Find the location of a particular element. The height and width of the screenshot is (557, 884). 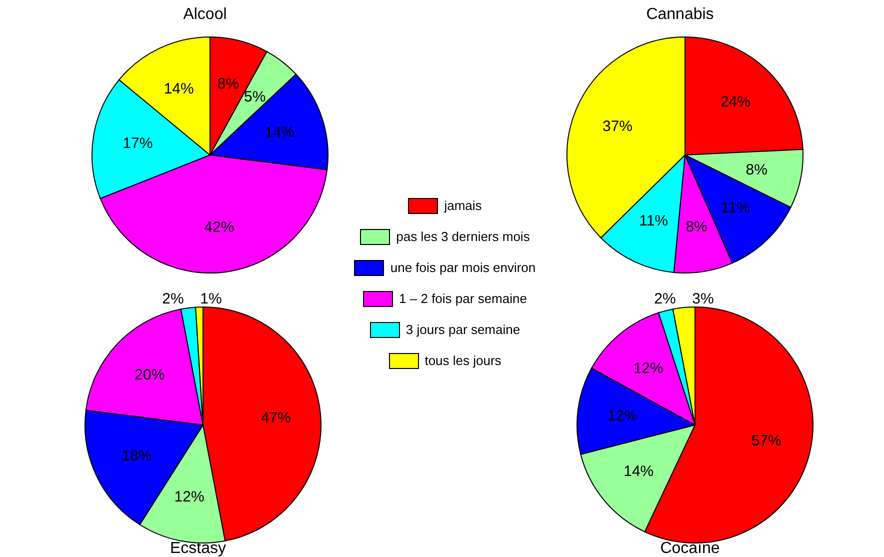

data-label: 5% is located at coordinates (255, 97).